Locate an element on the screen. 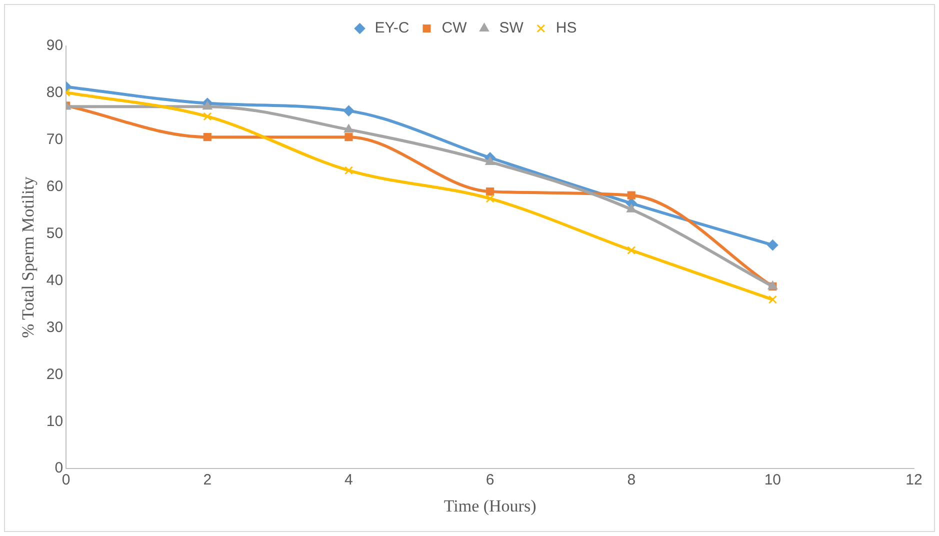 Image resolution: width=939 pixels, height=536 pixels. y-axis-title: % Total Sperm Motility is located at coordinates (28, 257).